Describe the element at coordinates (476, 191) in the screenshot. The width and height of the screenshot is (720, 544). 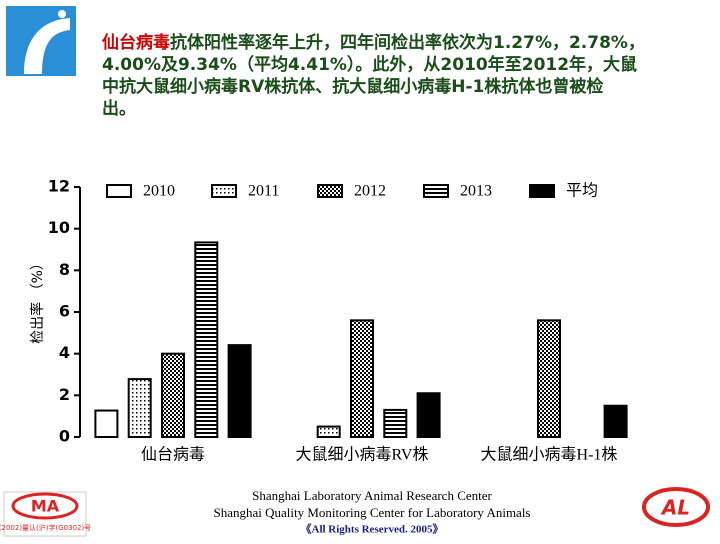
I see `legend-label: 2013` at that location.